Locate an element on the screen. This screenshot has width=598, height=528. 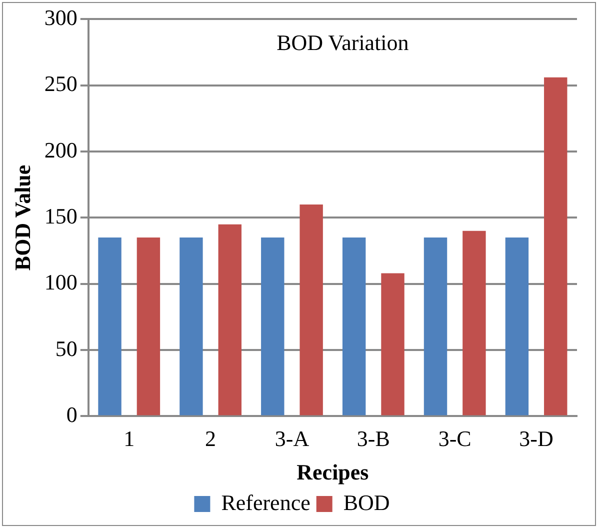
y-tick-label: 250 is located at coordinates (61, 83).